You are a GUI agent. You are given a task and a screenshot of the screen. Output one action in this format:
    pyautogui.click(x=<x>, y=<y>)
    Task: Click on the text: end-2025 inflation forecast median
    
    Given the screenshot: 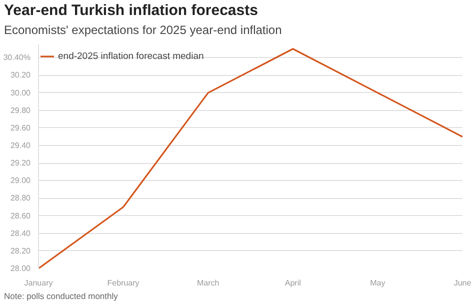 What is the action you would take?
    pyautogui.click(x=131, y=56)
    